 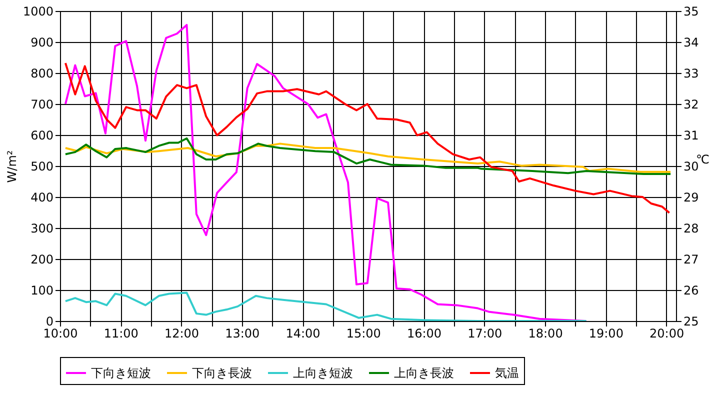 What do you see at coordinates (363, 333) in the screenshot?
I see `x-tick-label: 15:00` at bounding box center [363, 333].